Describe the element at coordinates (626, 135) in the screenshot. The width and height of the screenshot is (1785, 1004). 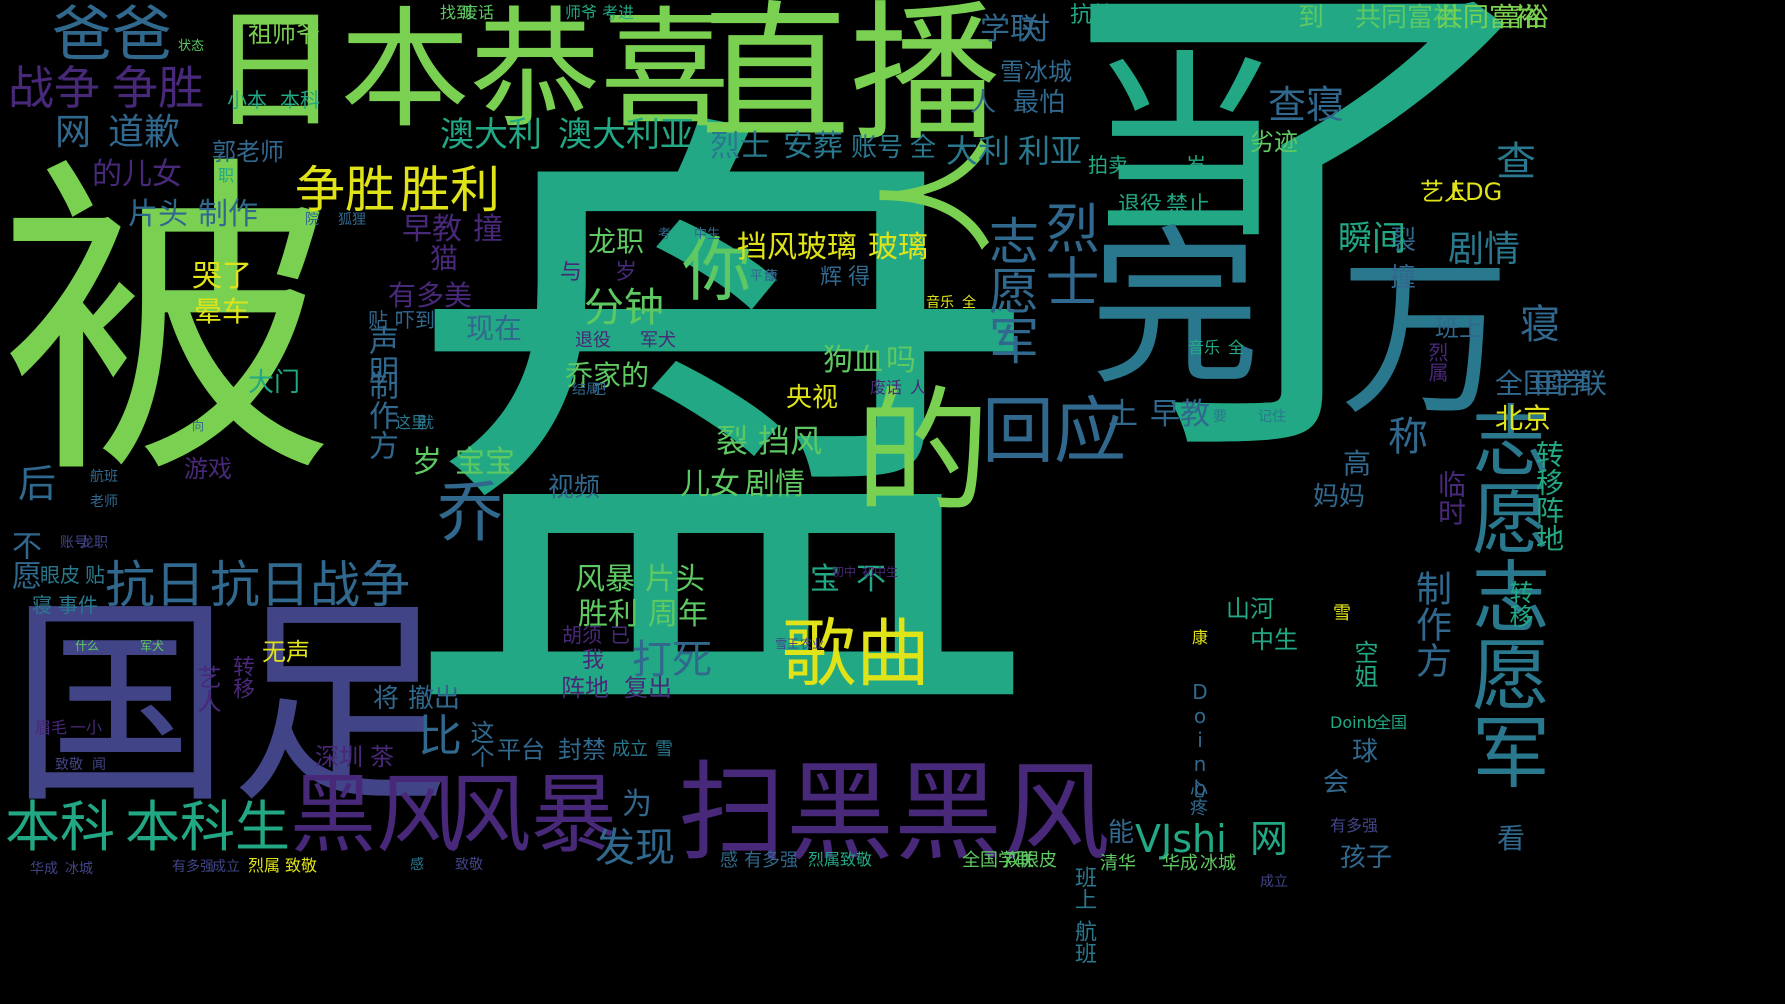
I see `word-aodaliya: 澳大利亚` at that location.